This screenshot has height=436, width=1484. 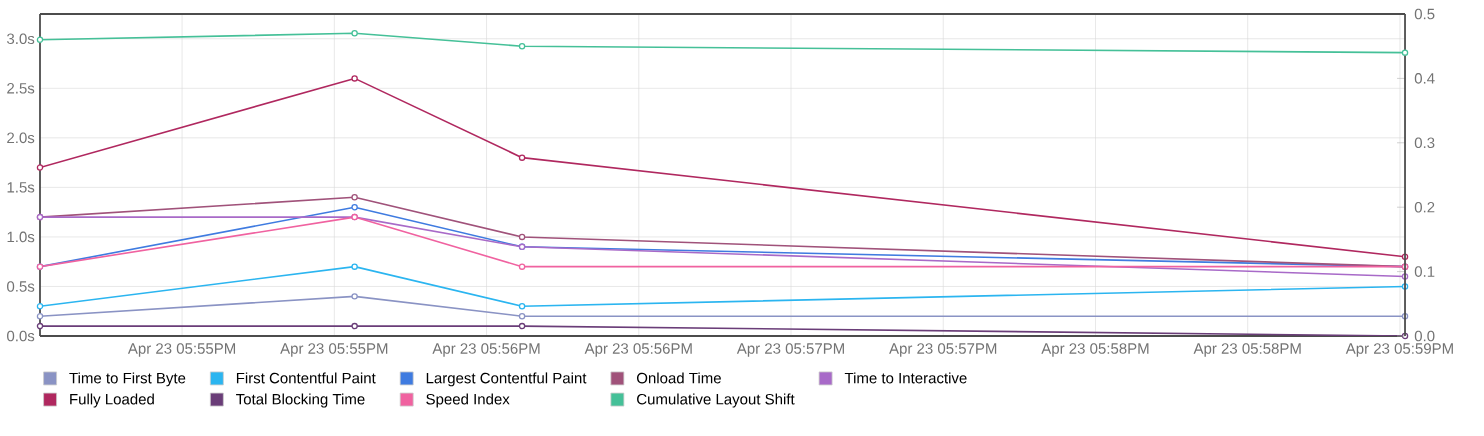 What do you see at coordinates (1424, 78) in the screenshot?
I see `y2-tick-label: 0.4` at bounding box center [1424, 78].